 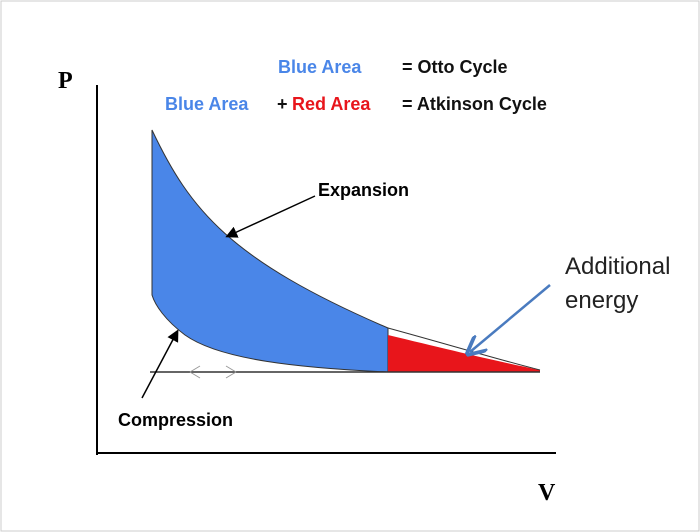 I want to click on additional-label: Additional, so click(x=617, y=266).